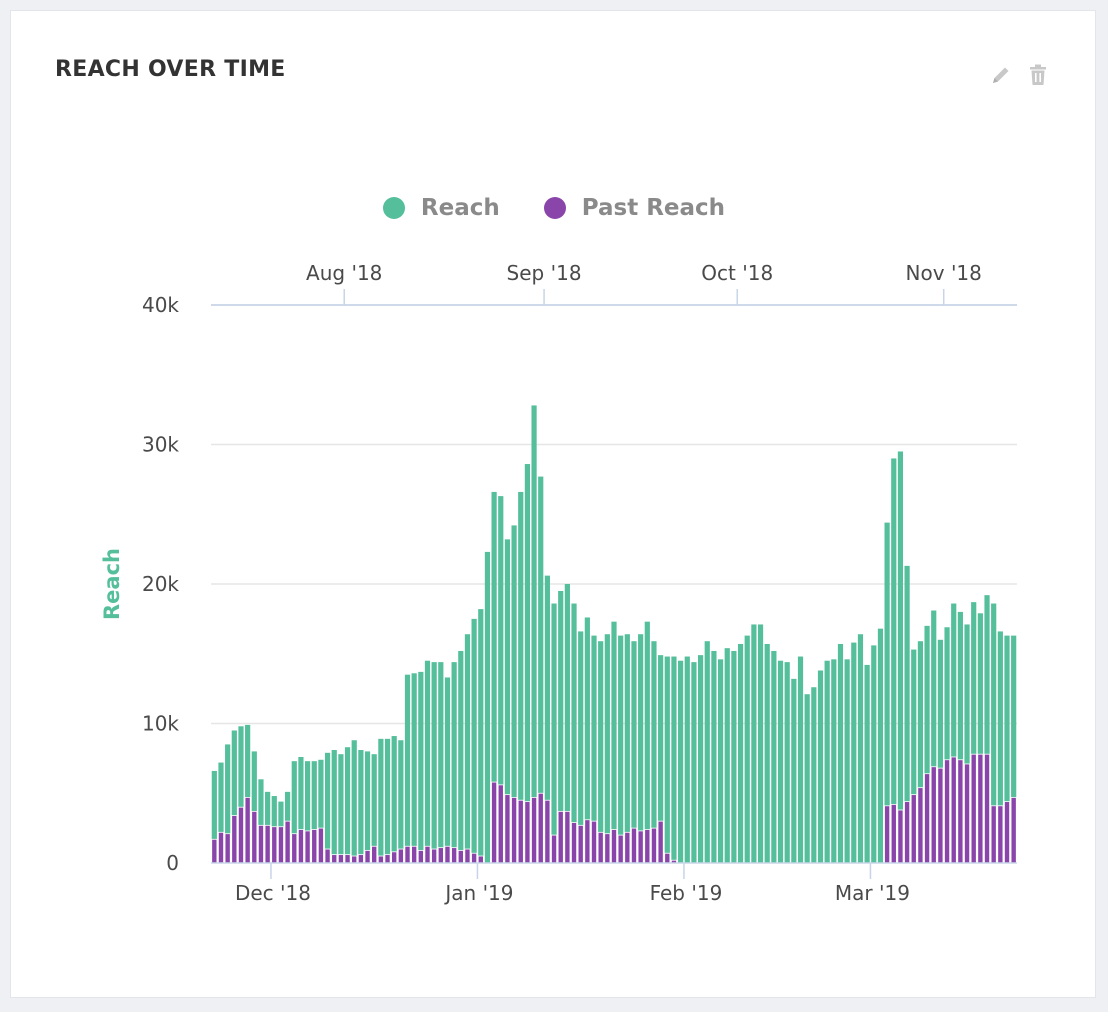  I want to click on trash-icon, so click(1038, 77).